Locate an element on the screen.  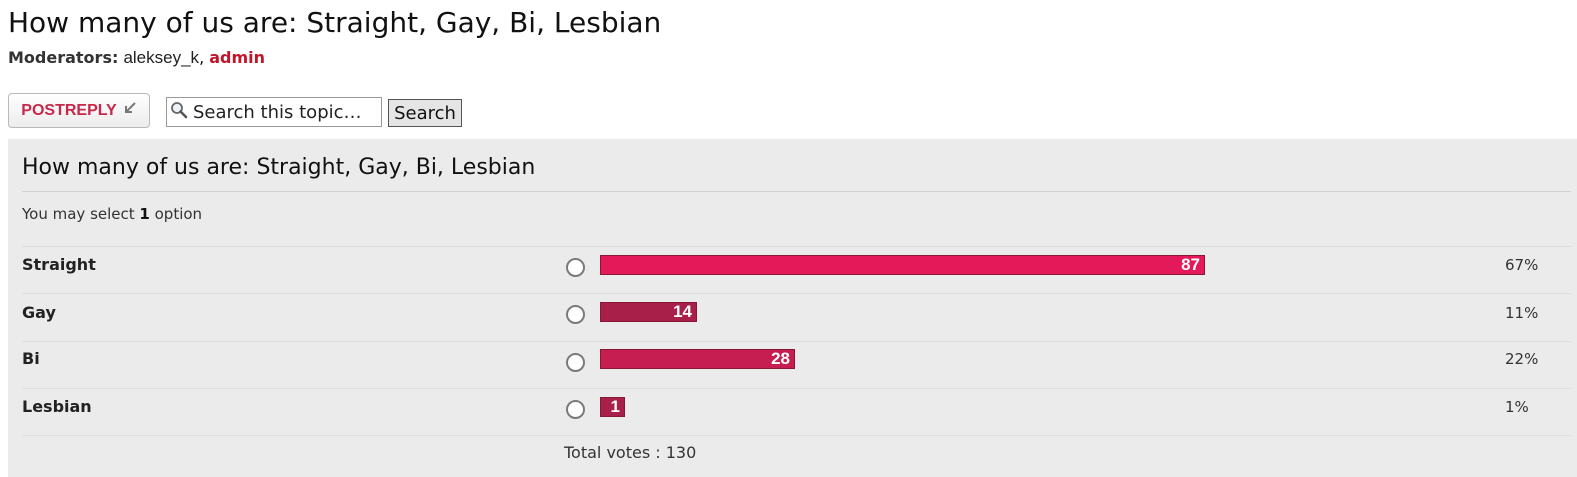
poll-total-votes: Total votes : 130 is located at coordinates (630, 452).